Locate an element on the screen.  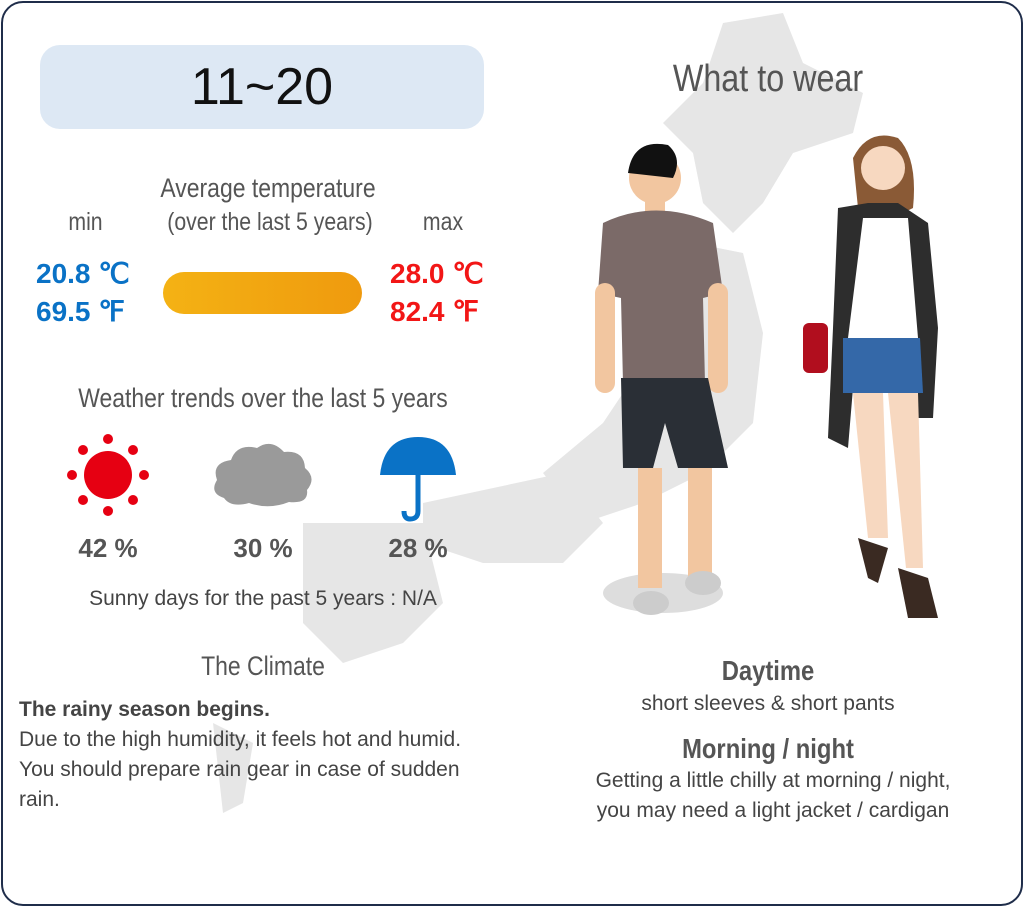
daytime-title: Daytime is located at coordinates (768, 670).